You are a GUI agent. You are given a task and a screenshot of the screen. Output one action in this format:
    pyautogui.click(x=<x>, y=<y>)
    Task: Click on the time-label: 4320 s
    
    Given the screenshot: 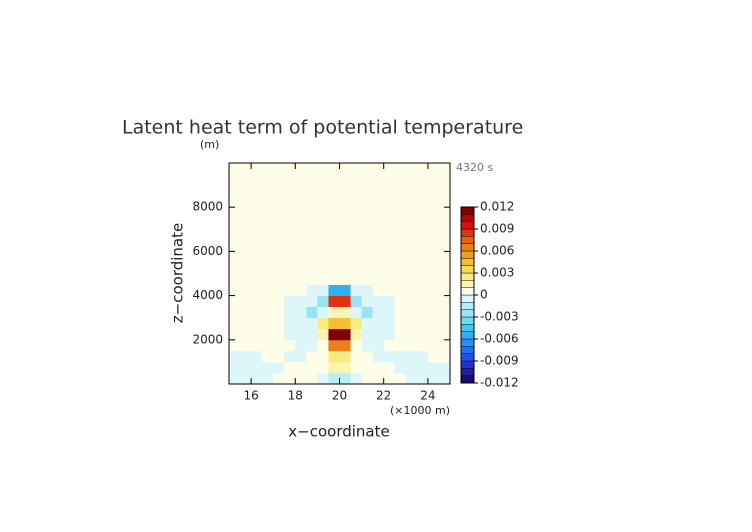 What is the action you would take?
    pyautogui.click(x=474, y=167)
    